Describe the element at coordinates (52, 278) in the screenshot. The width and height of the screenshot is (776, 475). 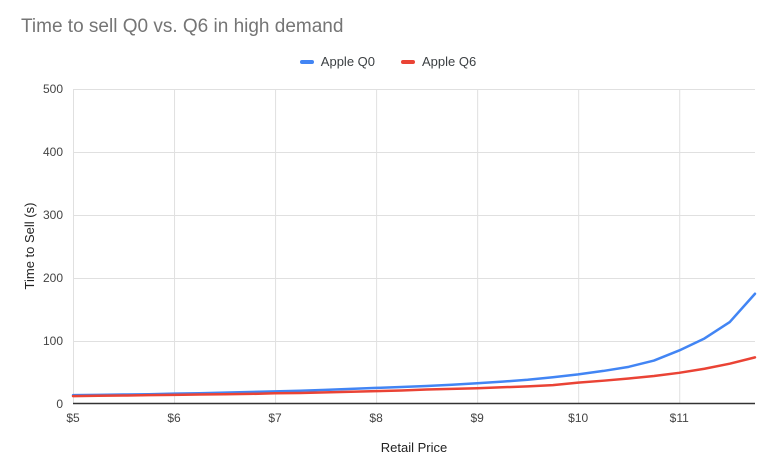
I see `y-tick-label: 200` at that location.